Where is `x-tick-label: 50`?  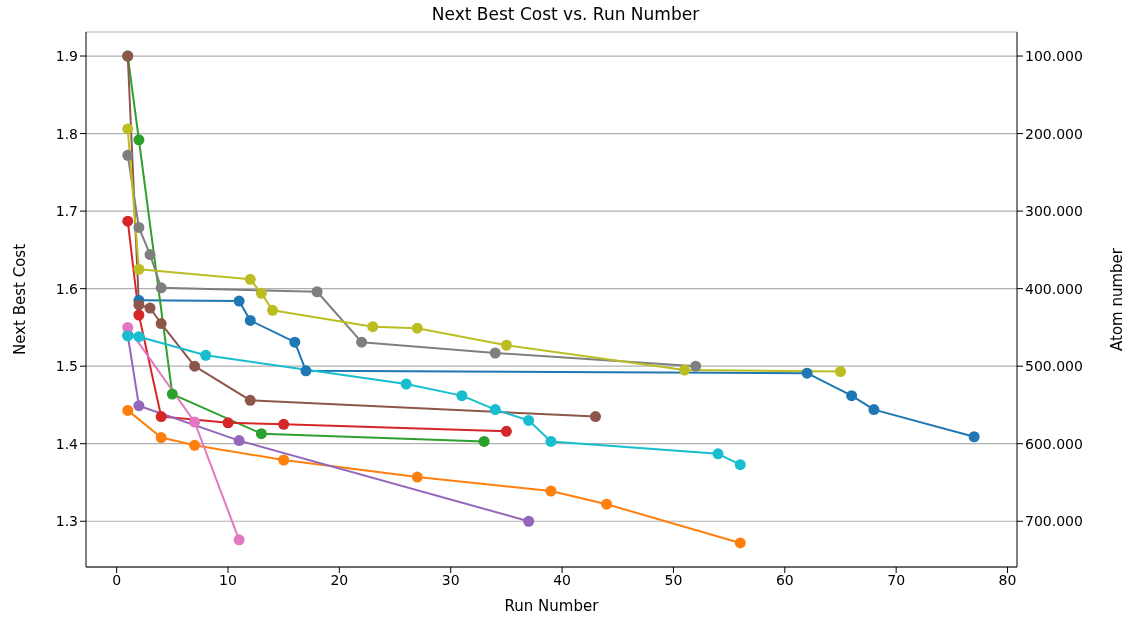 x-tick-label: 50 is located at coordinates (673, 579).